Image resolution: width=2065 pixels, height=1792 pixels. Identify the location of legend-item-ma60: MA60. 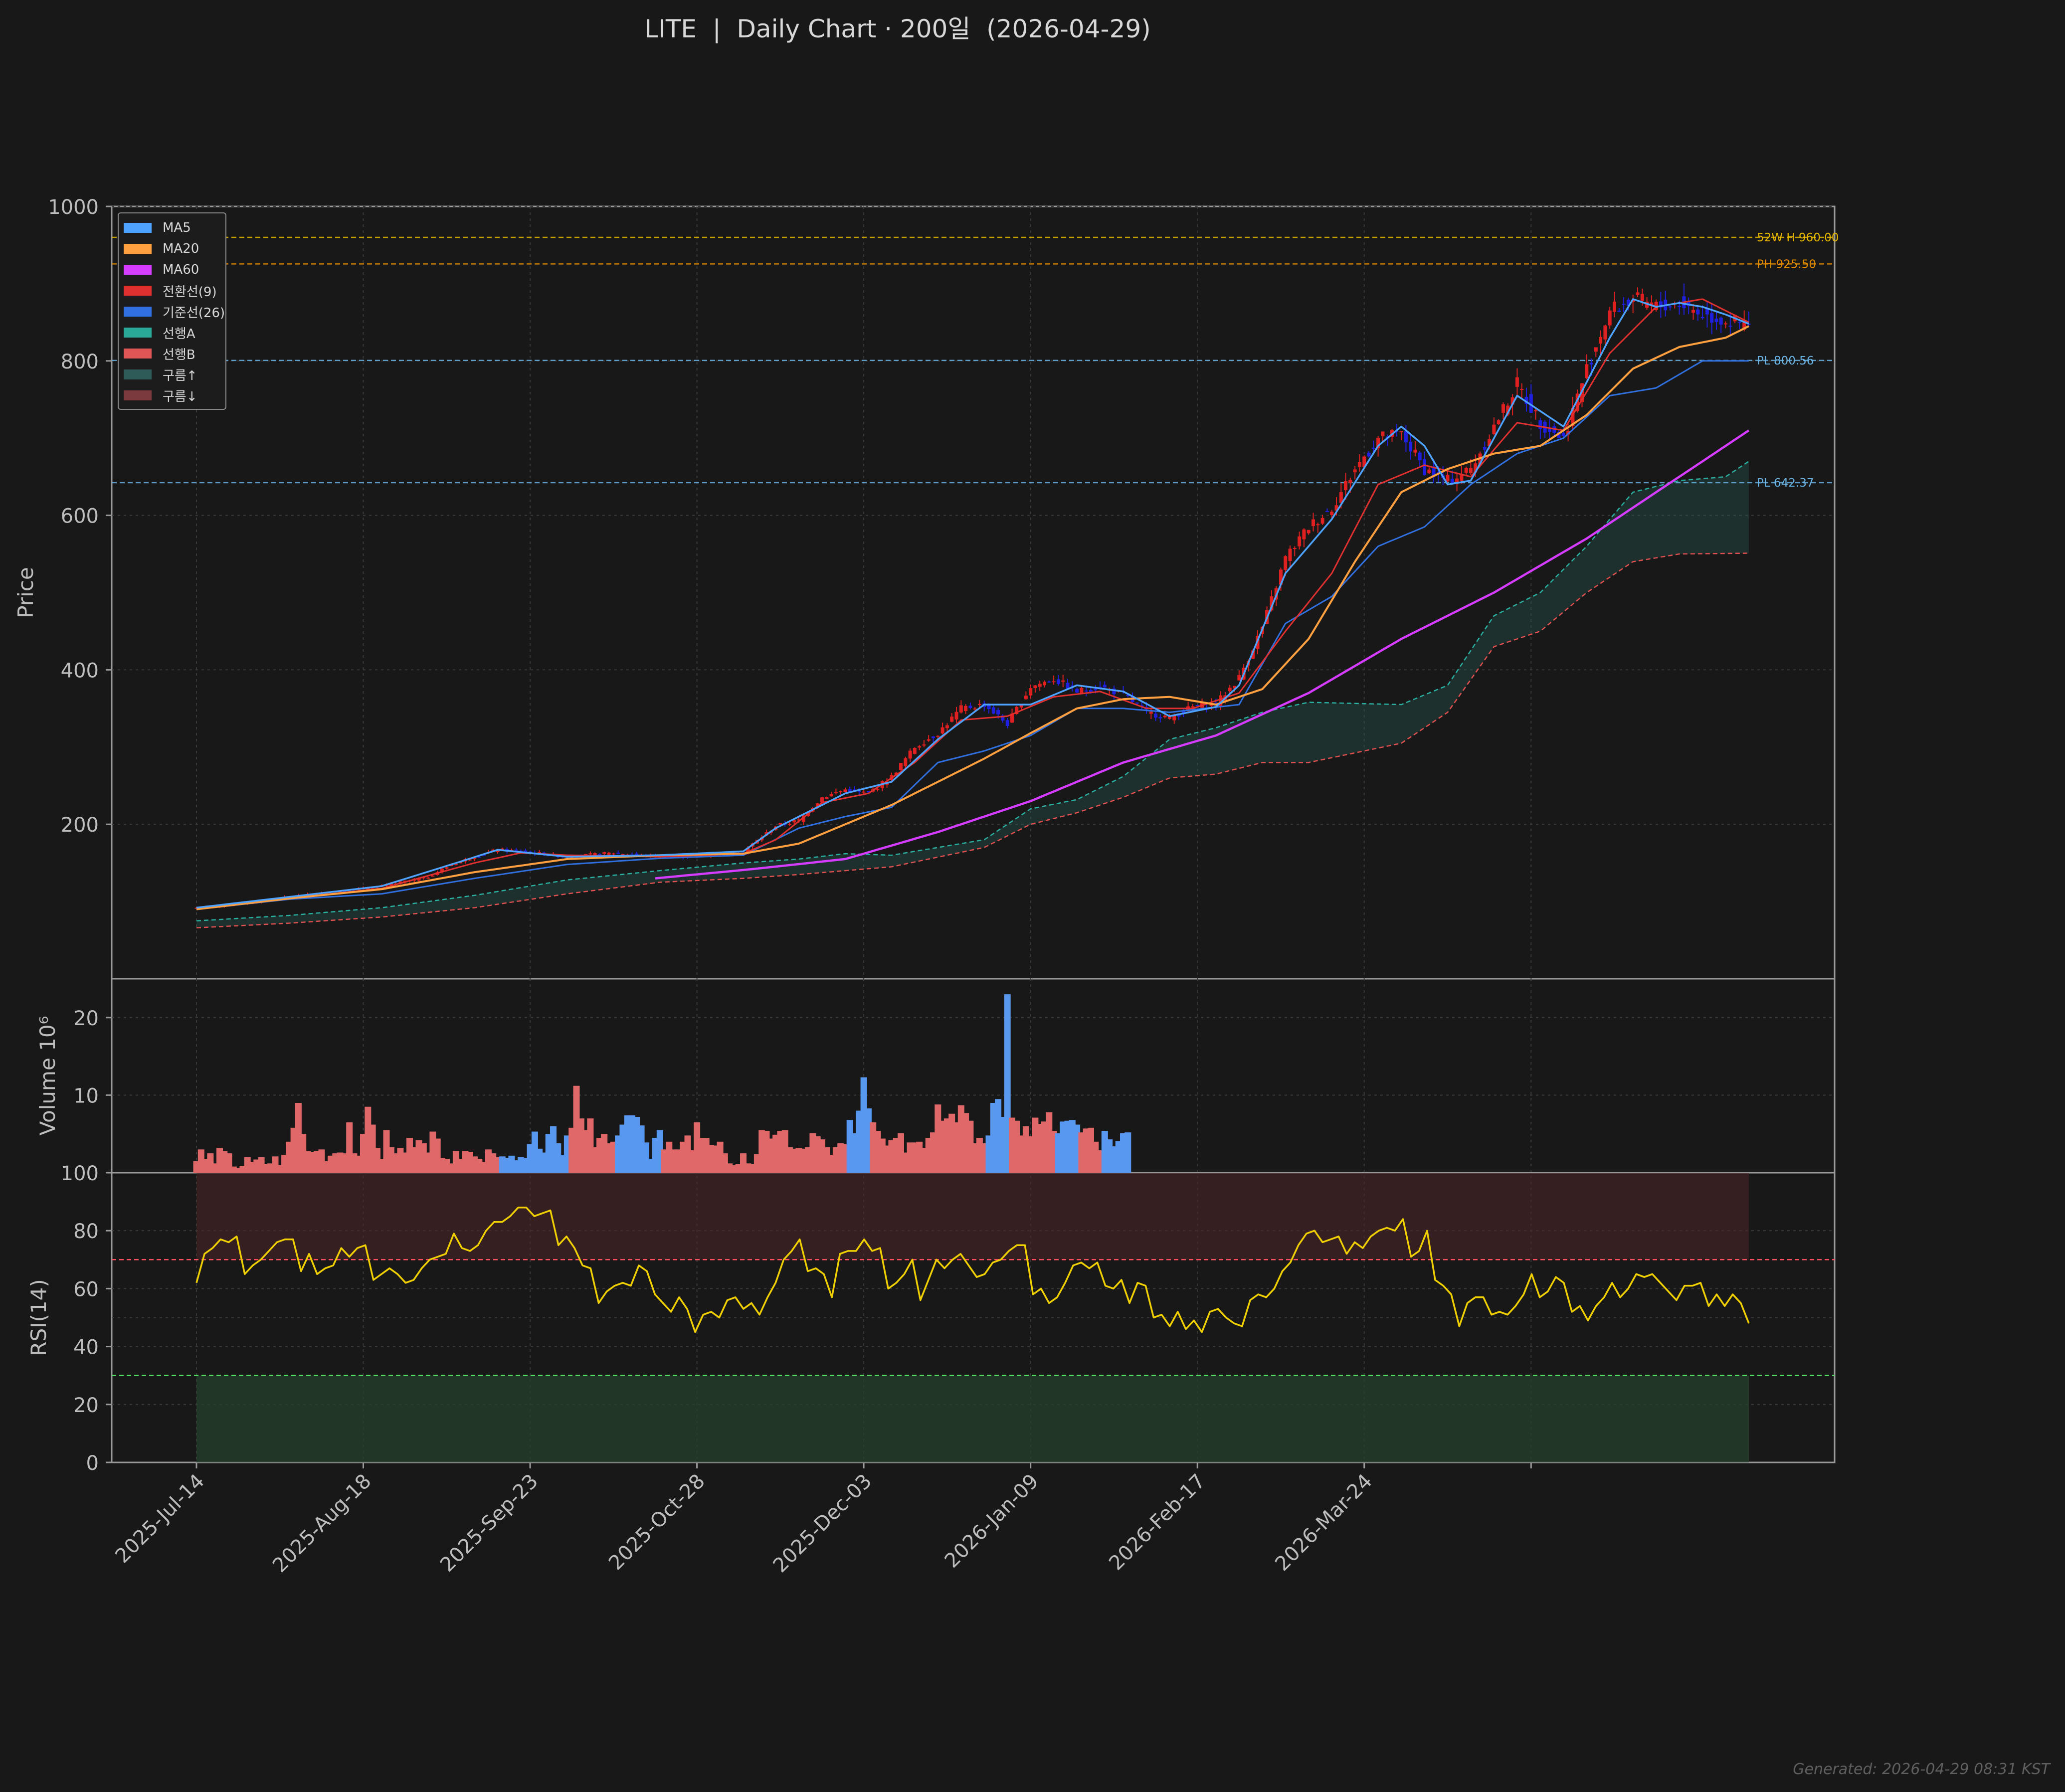
(172, 269).